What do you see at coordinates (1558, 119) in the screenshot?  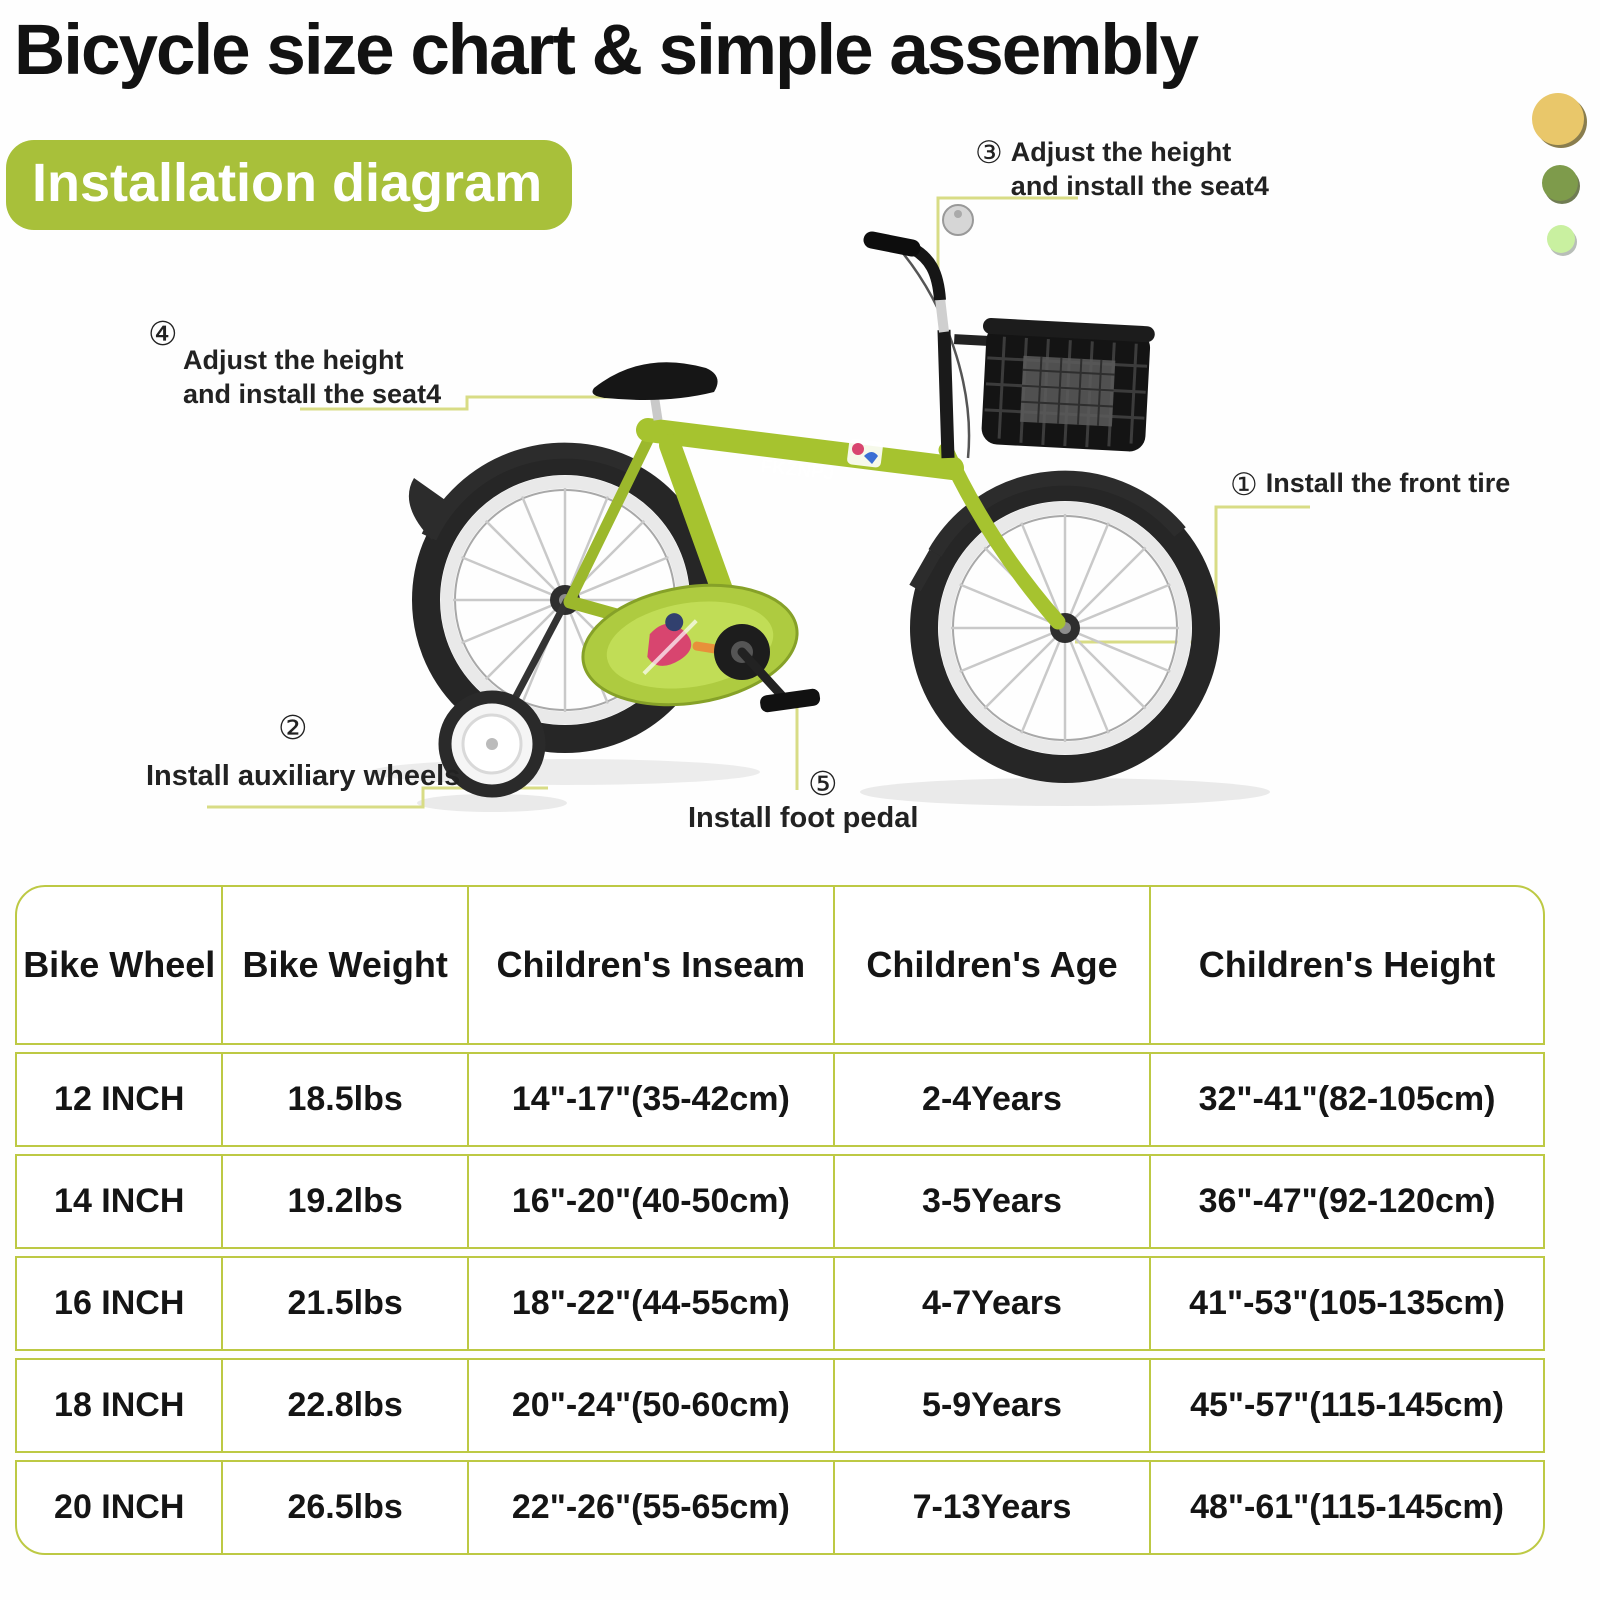 I see `yellow-dot` at bounding box center [1558, 119].